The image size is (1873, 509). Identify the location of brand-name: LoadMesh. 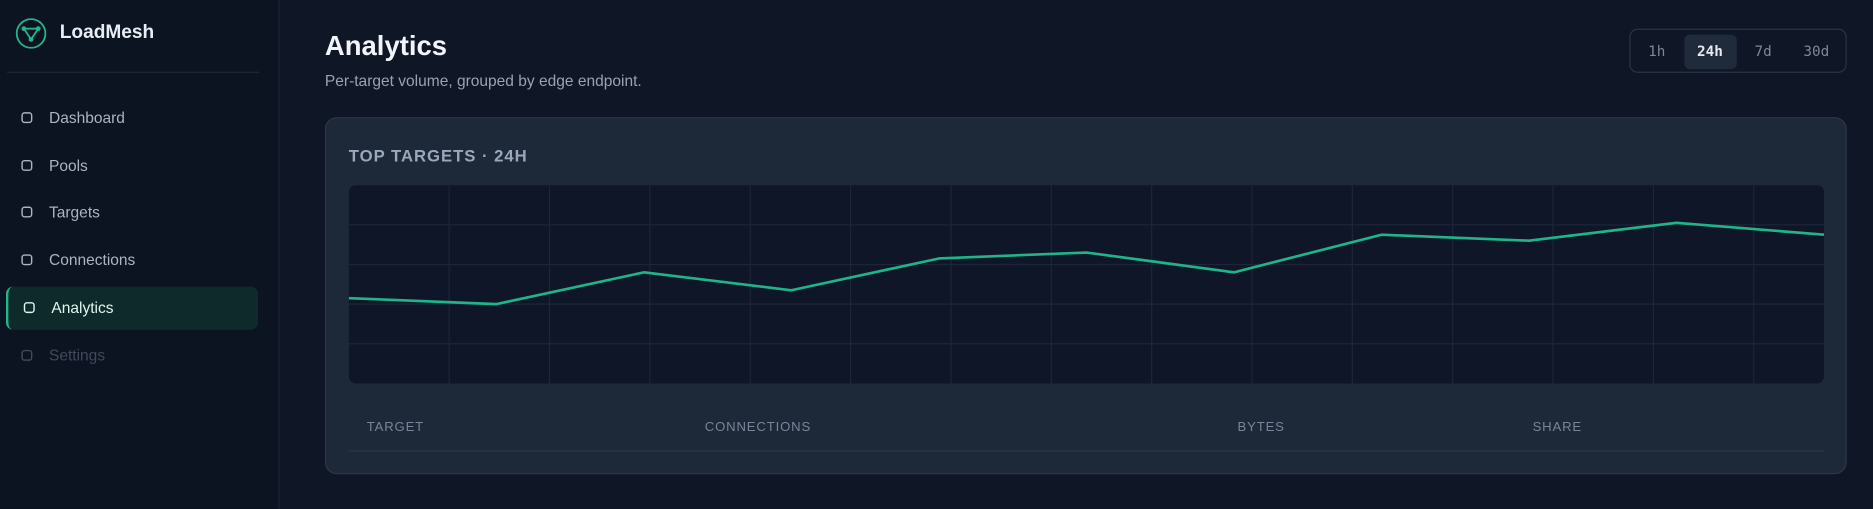
(107, 33).